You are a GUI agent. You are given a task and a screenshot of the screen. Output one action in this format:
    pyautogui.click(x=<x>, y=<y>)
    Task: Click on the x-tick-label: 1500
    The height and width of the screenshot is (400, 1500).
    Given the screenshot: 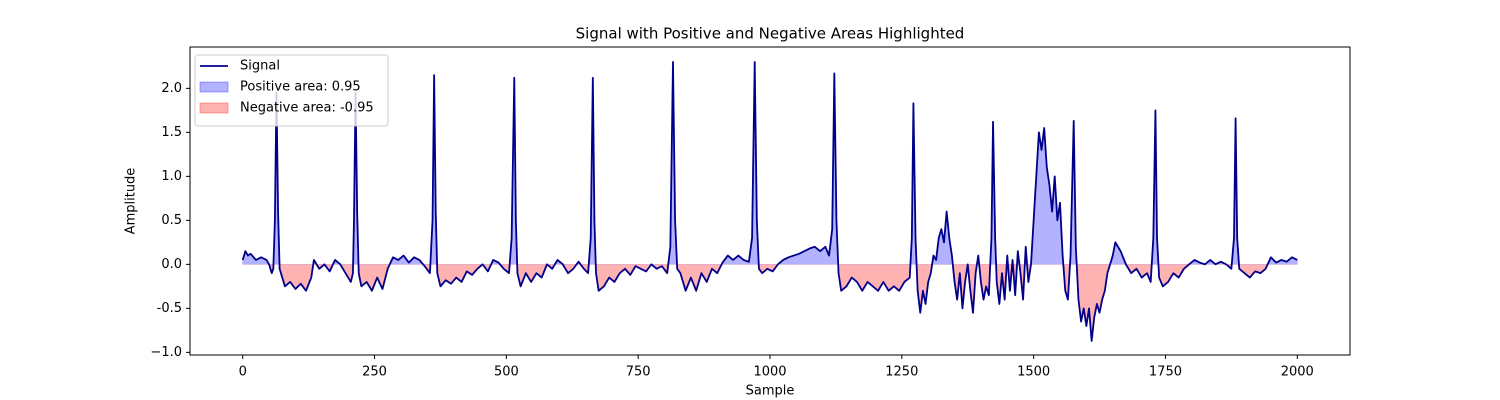 What is the action you would take?
    pyautogui.click(x=1033, y=372)
    